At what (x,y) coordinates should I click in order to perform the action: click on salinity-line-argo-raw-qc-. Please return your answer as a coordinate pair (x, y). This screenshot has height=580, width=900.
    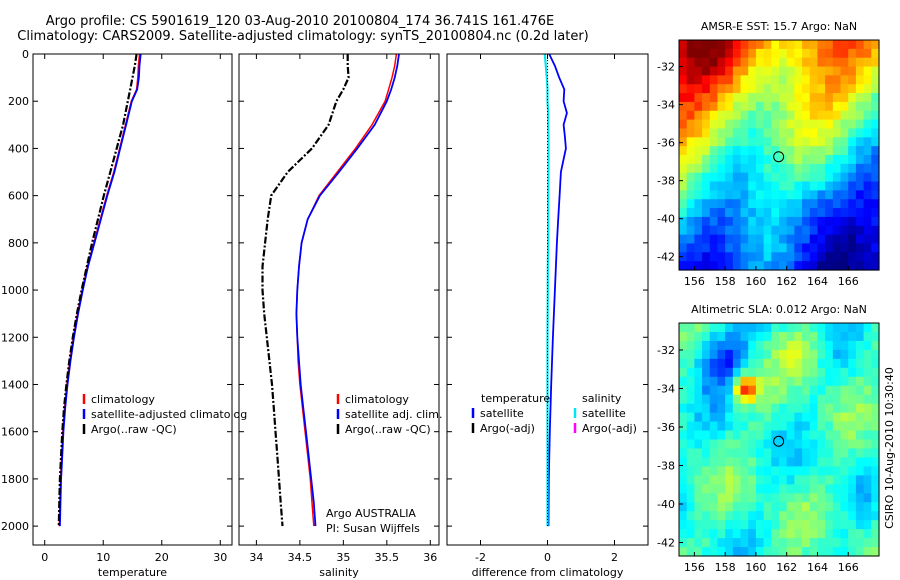
    Looking at the image, I should click on (305, 290).